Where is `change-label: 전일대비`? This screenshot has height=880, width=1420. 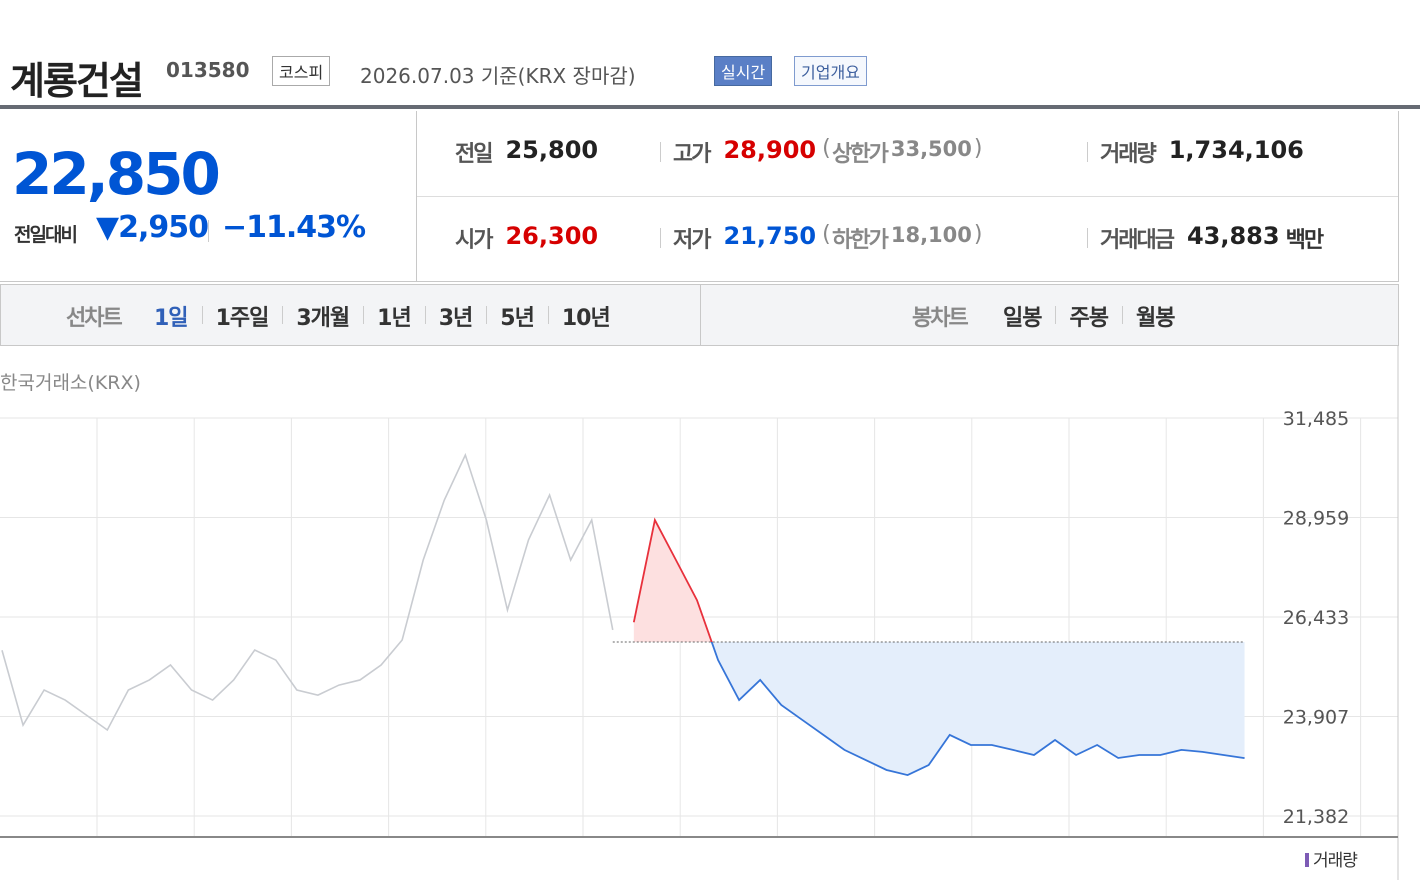
change-label: 전일대비 is located at coordinates (46, 235).